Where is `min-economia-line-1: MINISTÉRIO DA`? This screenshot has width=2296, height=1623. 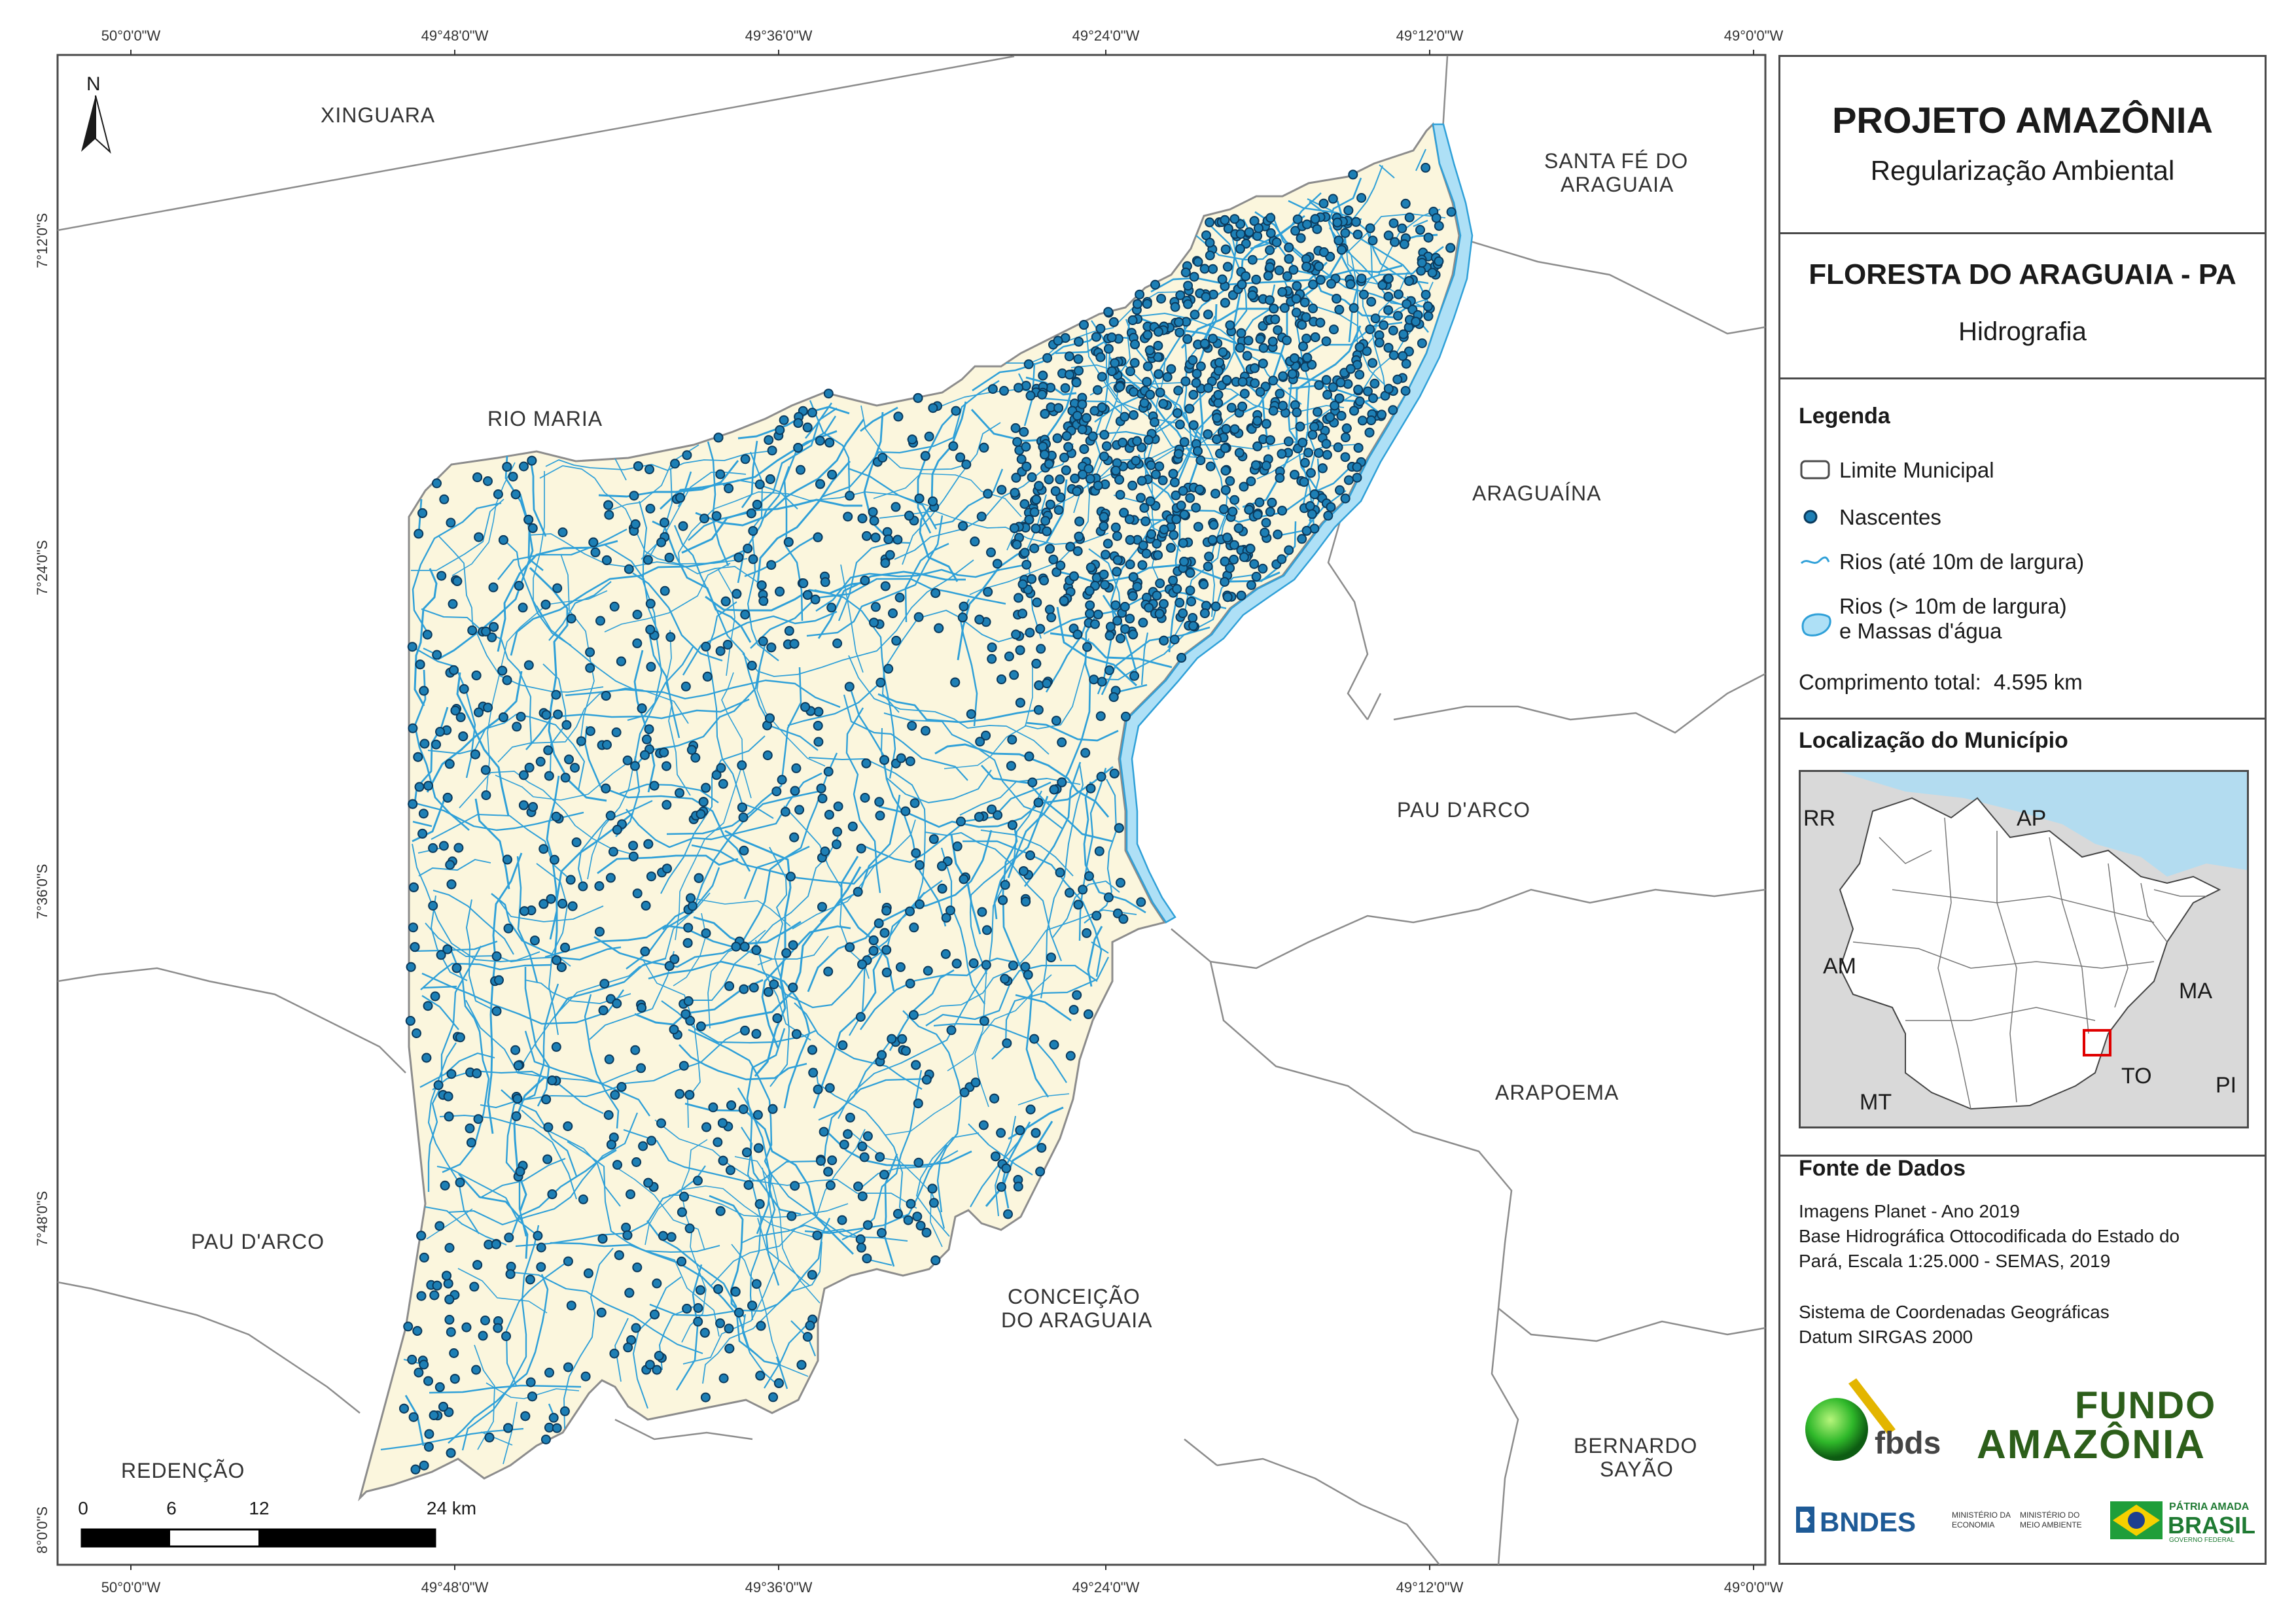
min-economia-line-1: MINISTÉRIO DA is located at coordinates (1982, 1515).